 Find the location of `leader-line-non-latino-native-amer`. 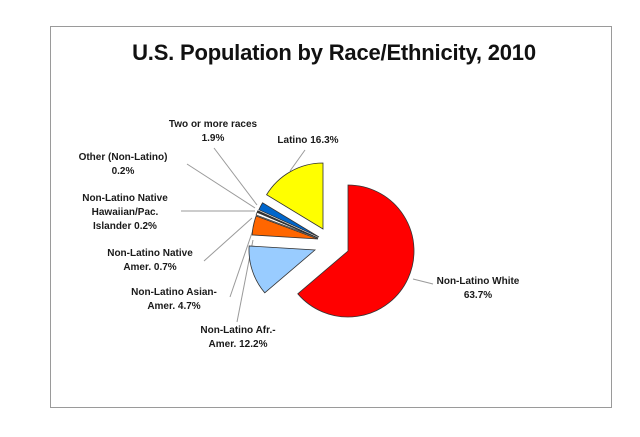

leader-line-non-latino-native-amer is located at coordinates (228, 239).